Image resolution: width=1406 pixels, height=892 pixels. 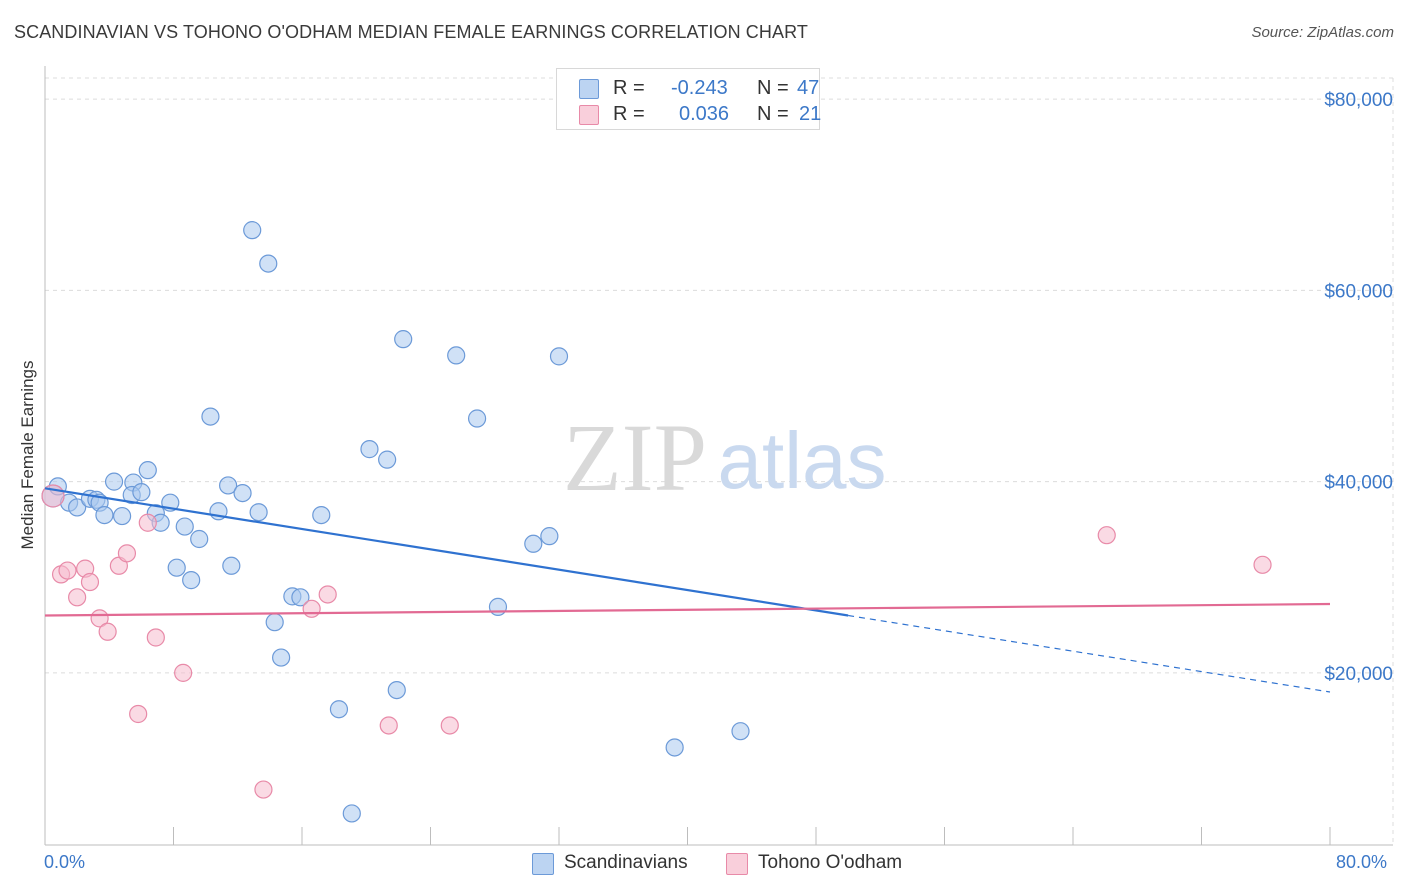 I want to click on x-tick-label-max: 80.0%, so click(x=1362, y=862).